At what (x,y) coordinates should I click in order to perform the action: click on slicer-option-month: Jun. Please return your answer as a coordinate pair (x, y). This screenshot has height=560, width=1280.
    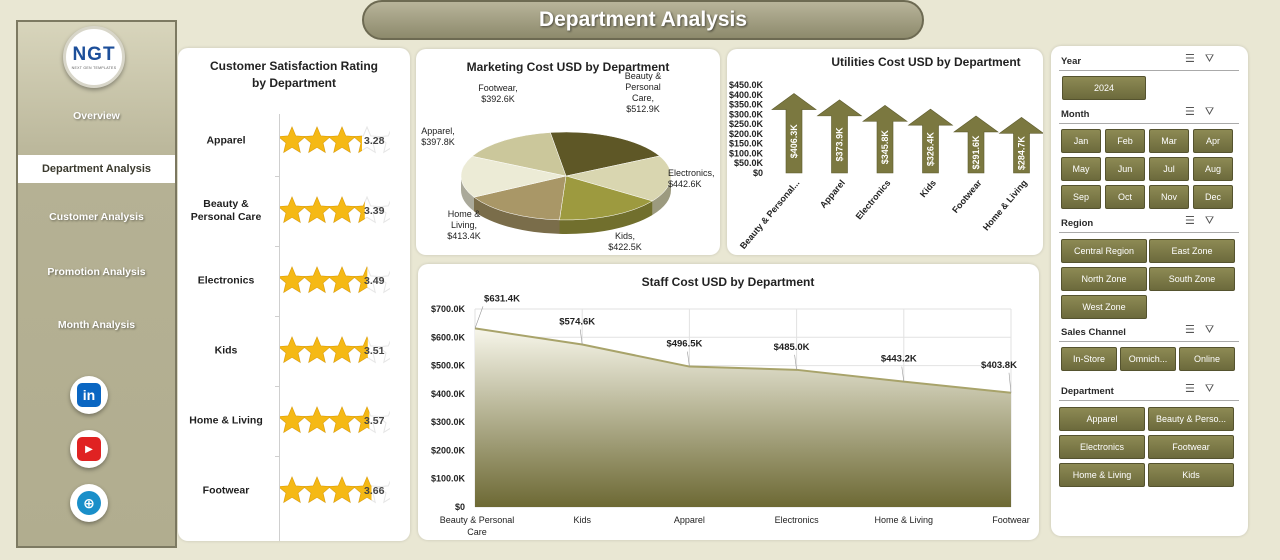
    Looking at the image, I should click on (1125, 169).